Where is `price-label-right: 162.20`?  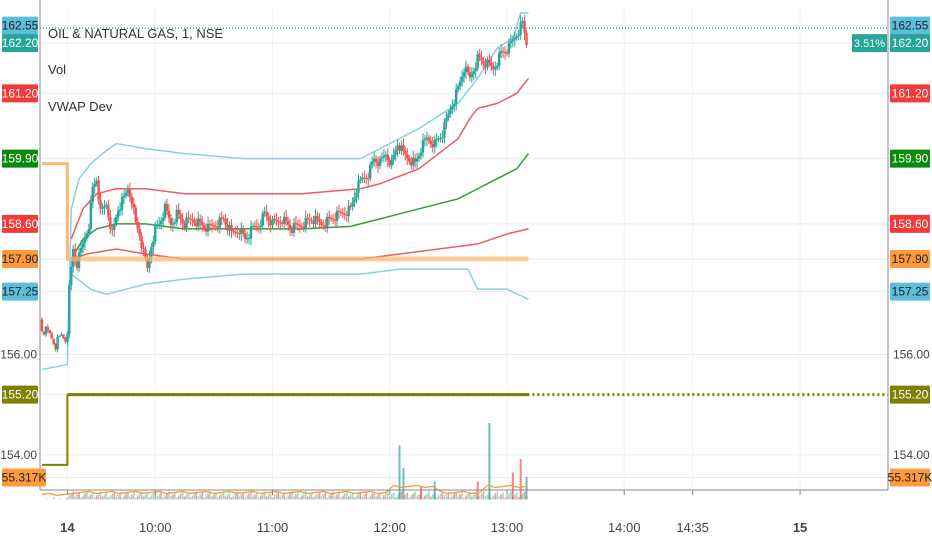
price-label-right: 162.20 is located at coordinates (910, 43).